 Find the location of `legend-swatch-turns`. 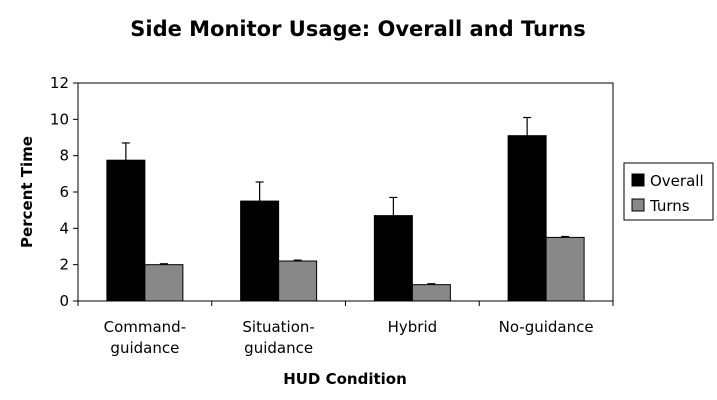

legend-swatch-turns is located at coordinates (638, 205).